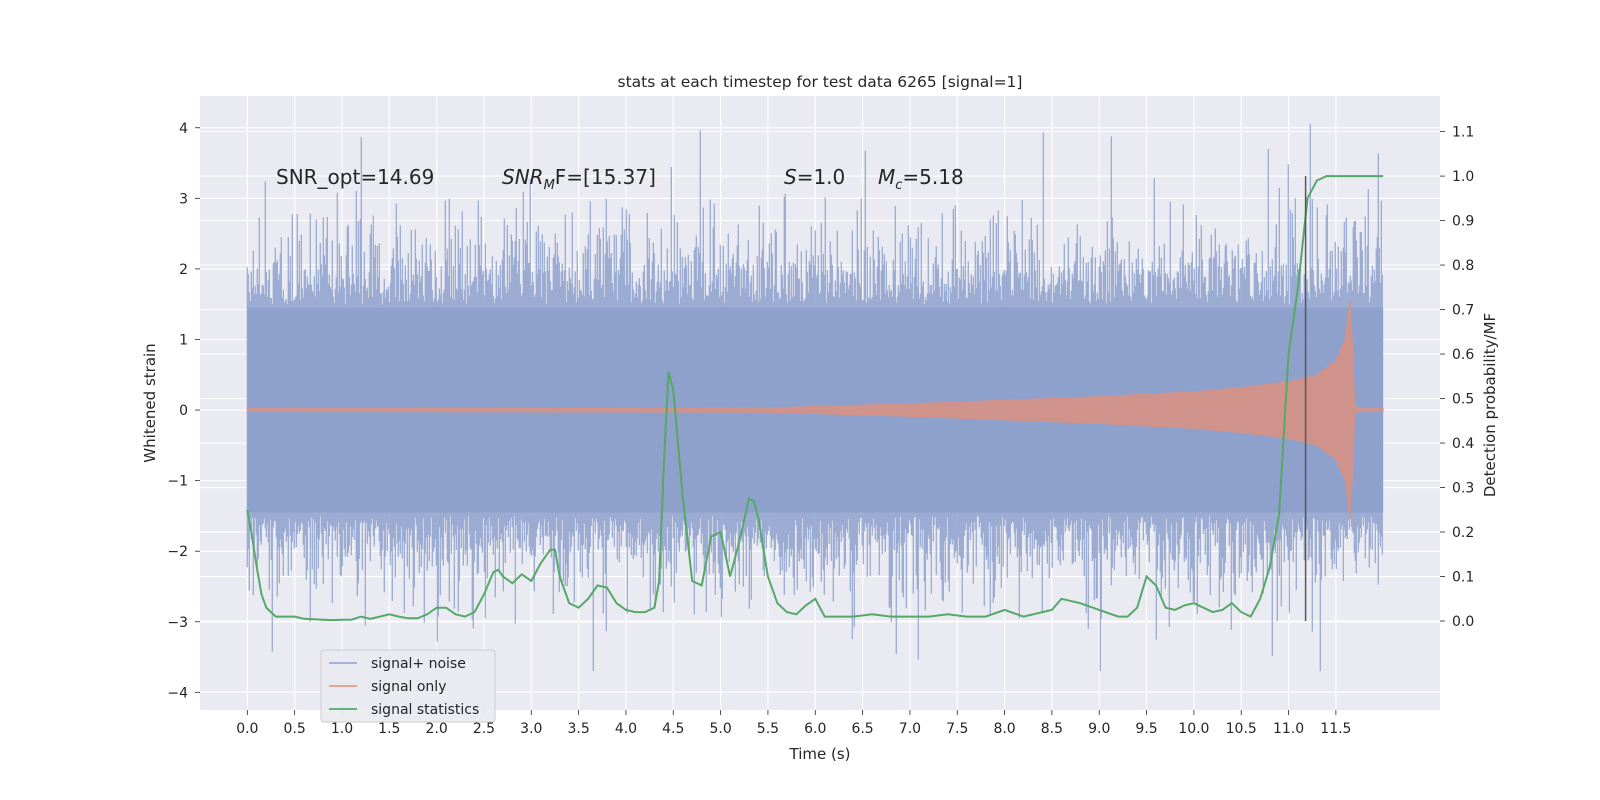 The image size is (1600, 800). I want to click on y-left-tick-label: 2, so click(183, 270).